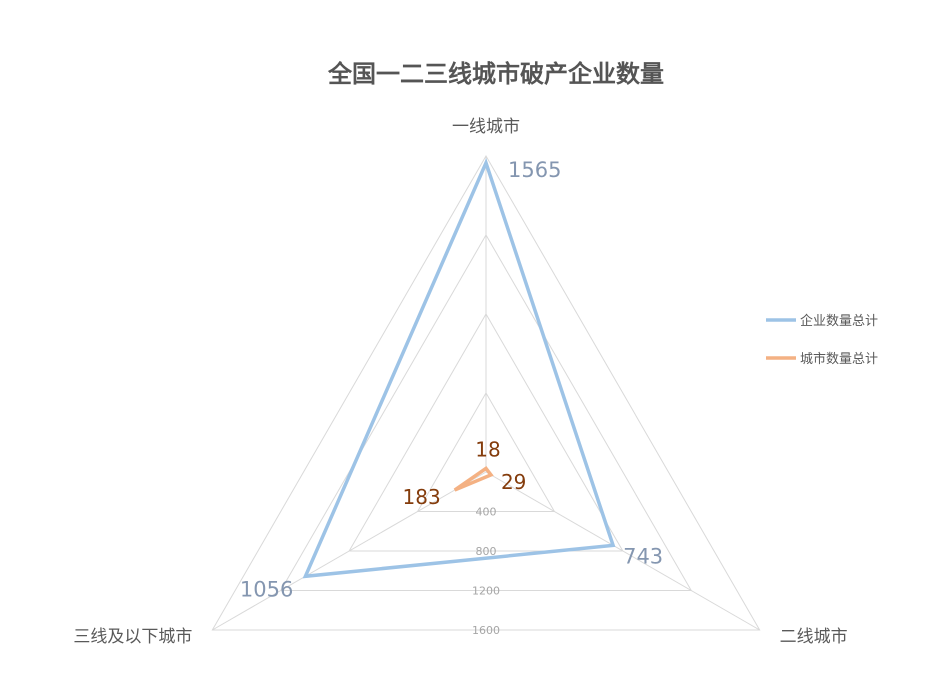 The height and width of the screenshot is (677, 952). I want to click on axis-label: 二线城市, so click(814, 637).